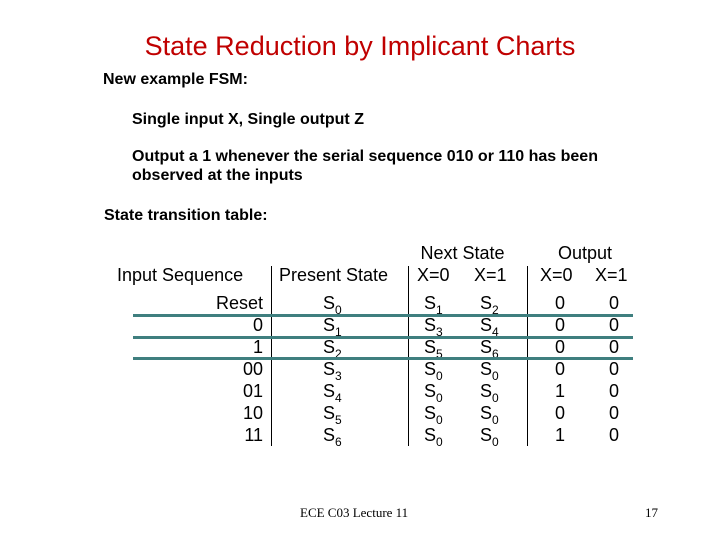  I want to click on header-ns-x1: X=1, so click(490, 275).